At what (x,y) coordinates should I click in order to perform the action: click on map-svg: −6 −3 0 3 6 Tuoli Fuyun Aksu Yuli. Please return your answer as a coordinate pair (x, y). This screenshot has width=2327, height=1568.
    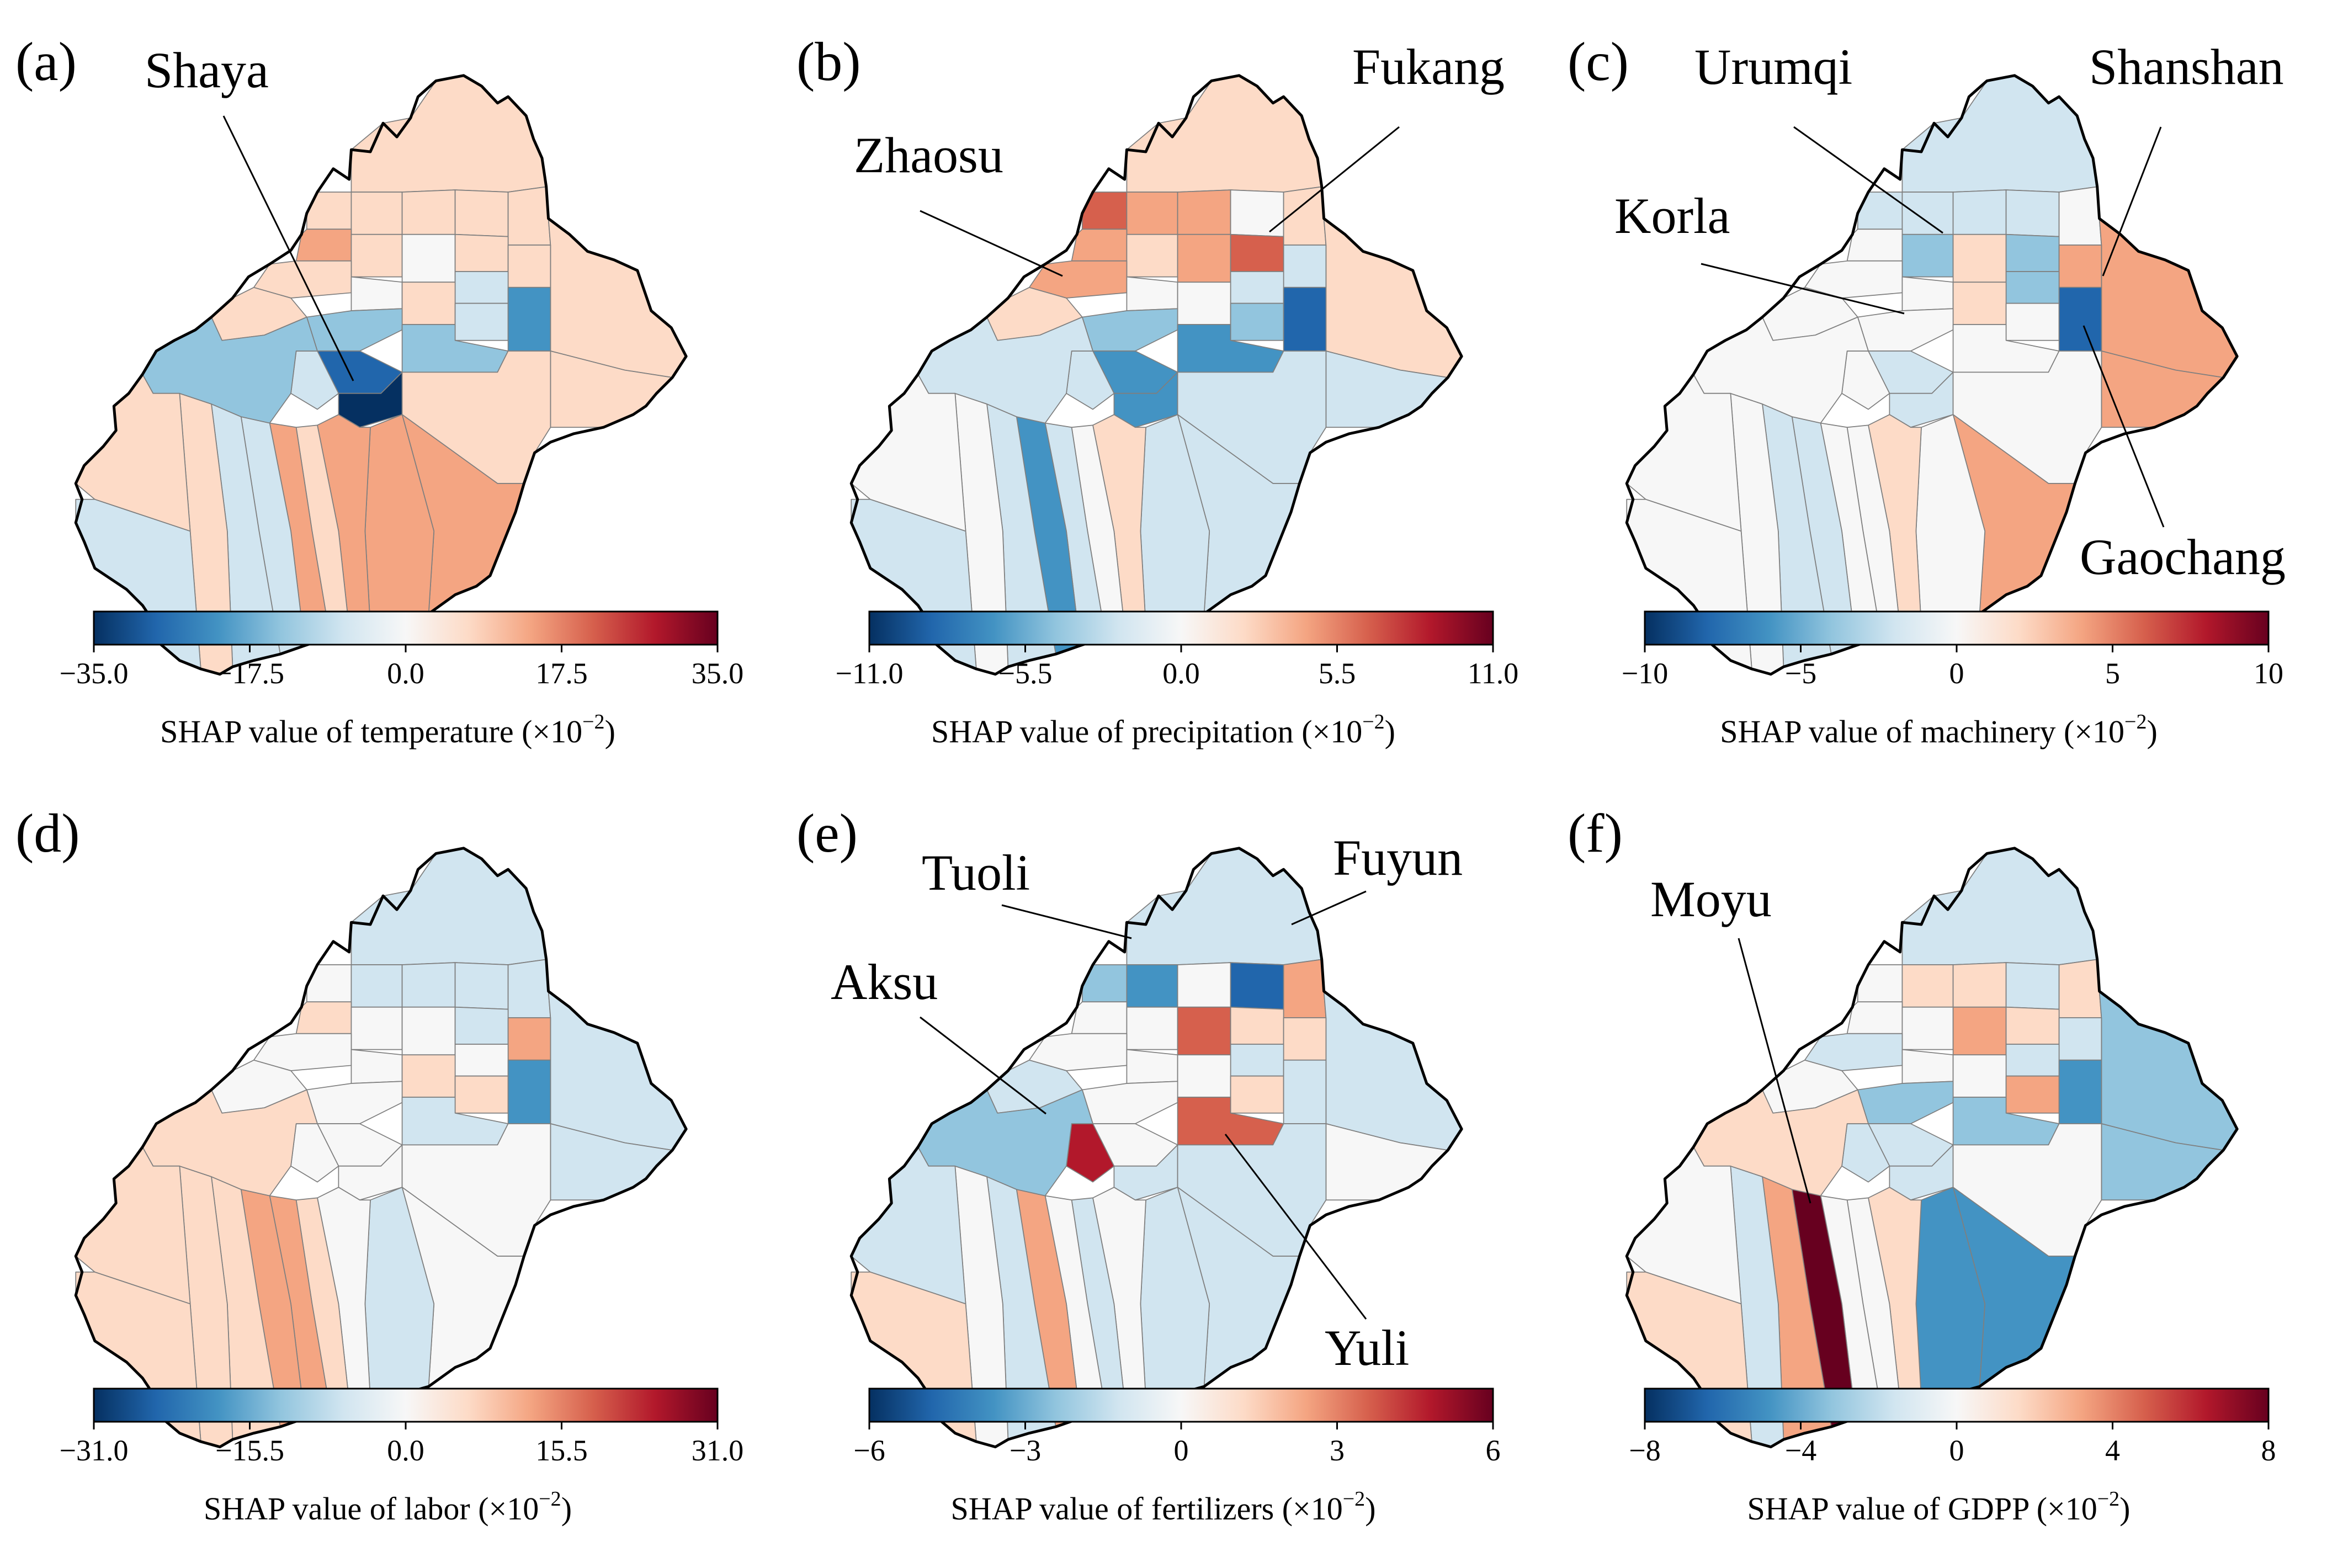
    Looking at the image, I should click on (1166, 1148).